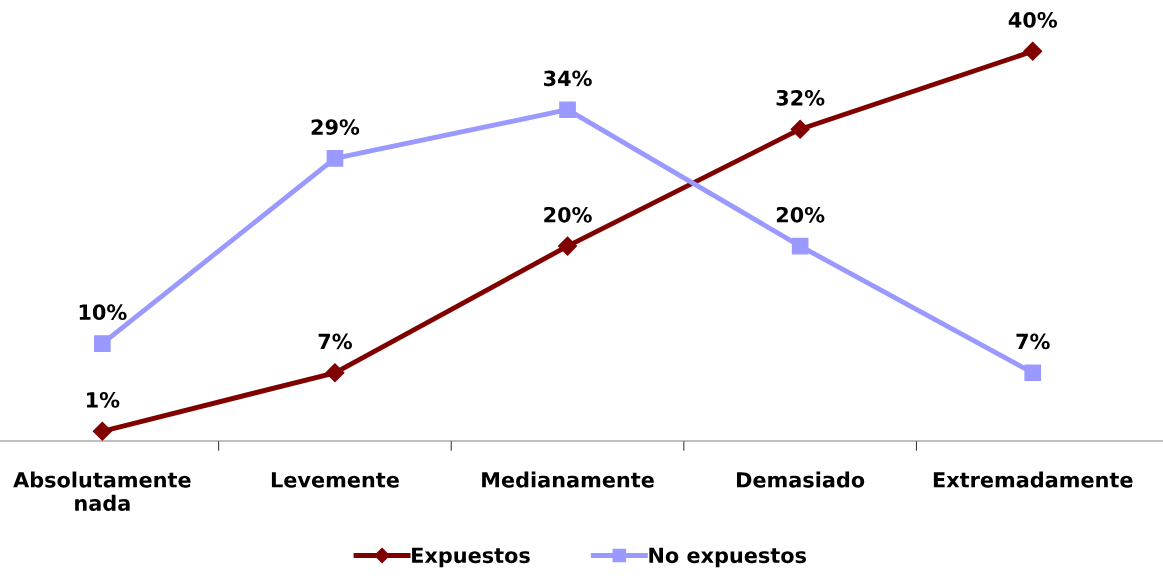 The image size is (1163, 583). Describe the element at coordinates (102, 491) in the screenshot. I see `x-tick-label: Absolutamente nada` at that location.